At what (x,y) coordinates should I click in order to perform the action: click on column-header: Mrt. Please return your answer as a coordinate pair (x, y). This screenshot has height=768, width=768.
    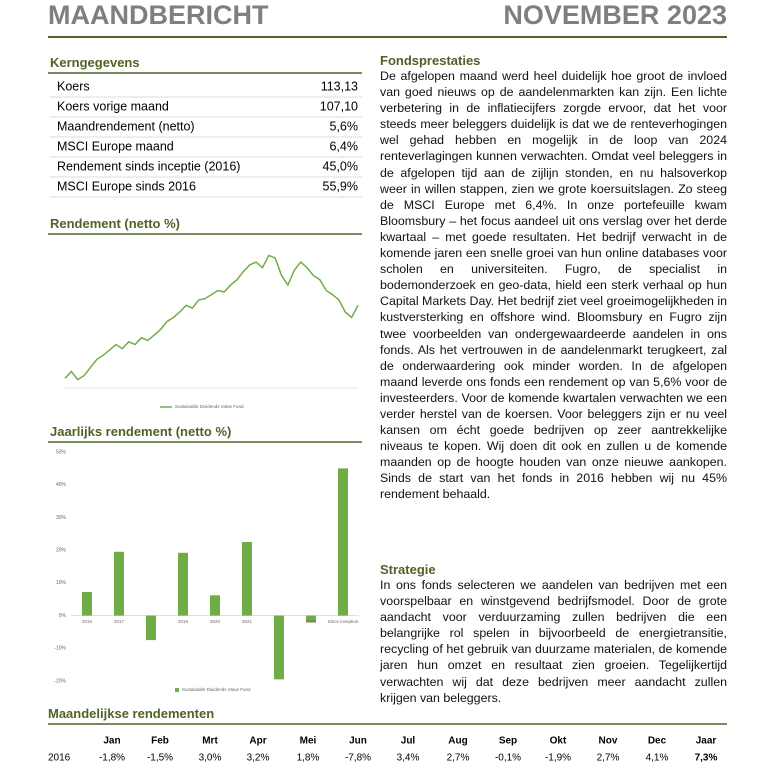
    Looking at the image, I should click on (210, 741).